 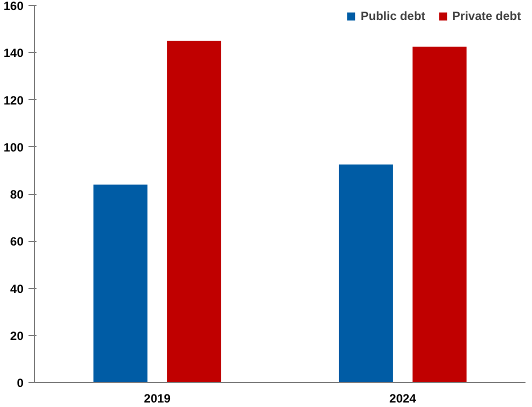 What do you see at coordinates (486, 16) in the screenshot?
I see `legend-label: Private debt` at bounding box center [486, 16].